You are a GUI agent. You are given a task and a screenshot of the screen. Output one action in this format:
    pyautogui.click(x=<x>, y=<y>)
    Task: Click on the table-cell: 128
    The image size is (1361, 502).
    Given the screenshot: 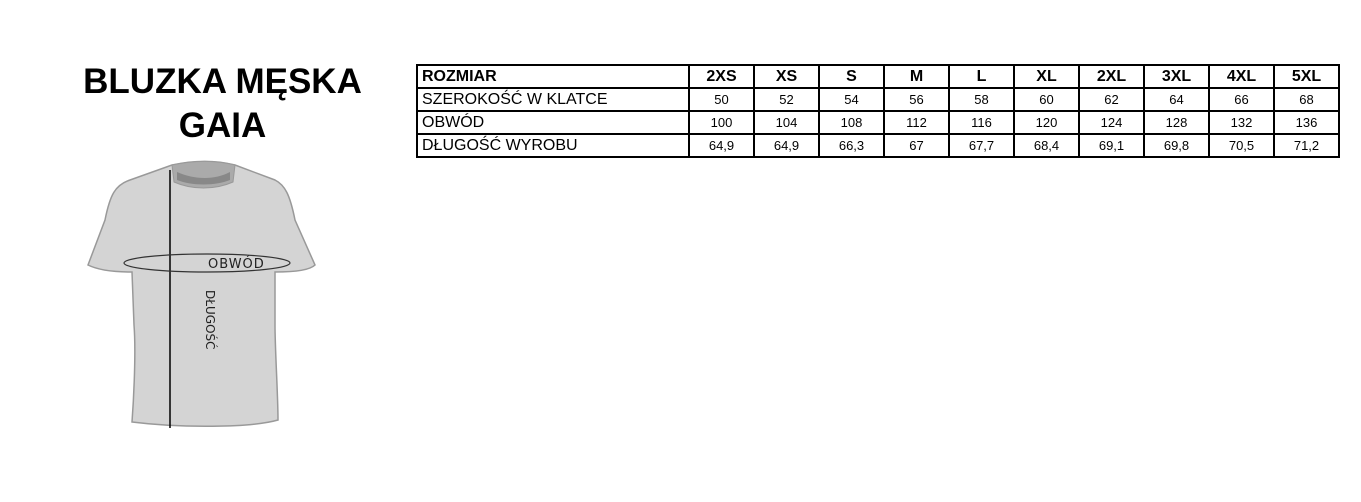 What is the action you would take?
    pyautogui.click(x=1176, y=122)
    